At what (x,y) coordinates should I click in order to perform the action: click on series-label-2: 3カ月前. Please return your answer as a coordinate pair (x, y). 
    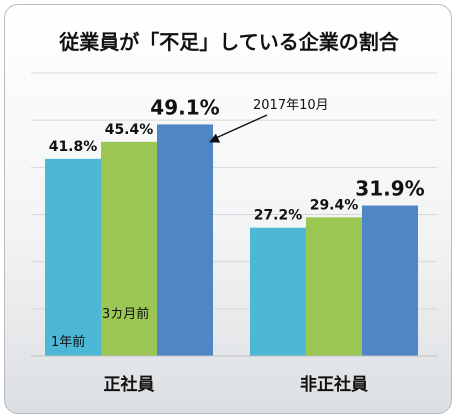
    Looking at the image, I should click on (125, 314).